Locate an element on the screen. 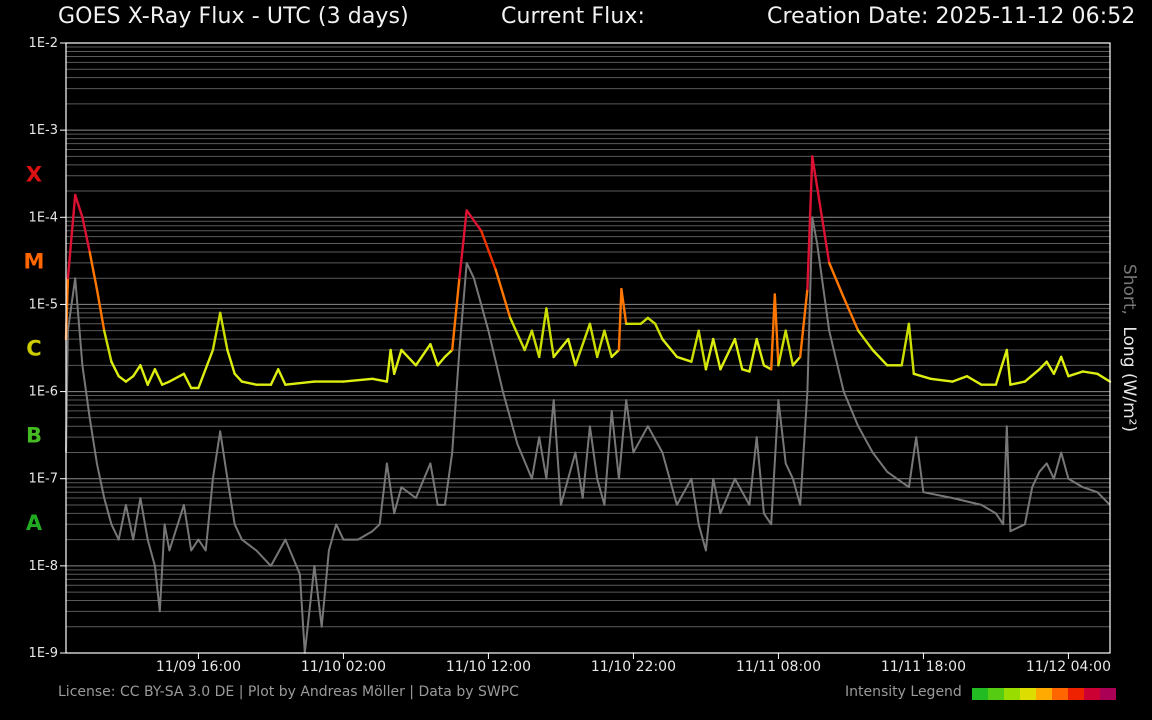 The image size is (1152, 720). class-label-a: A is located at coordinates (34, 523).